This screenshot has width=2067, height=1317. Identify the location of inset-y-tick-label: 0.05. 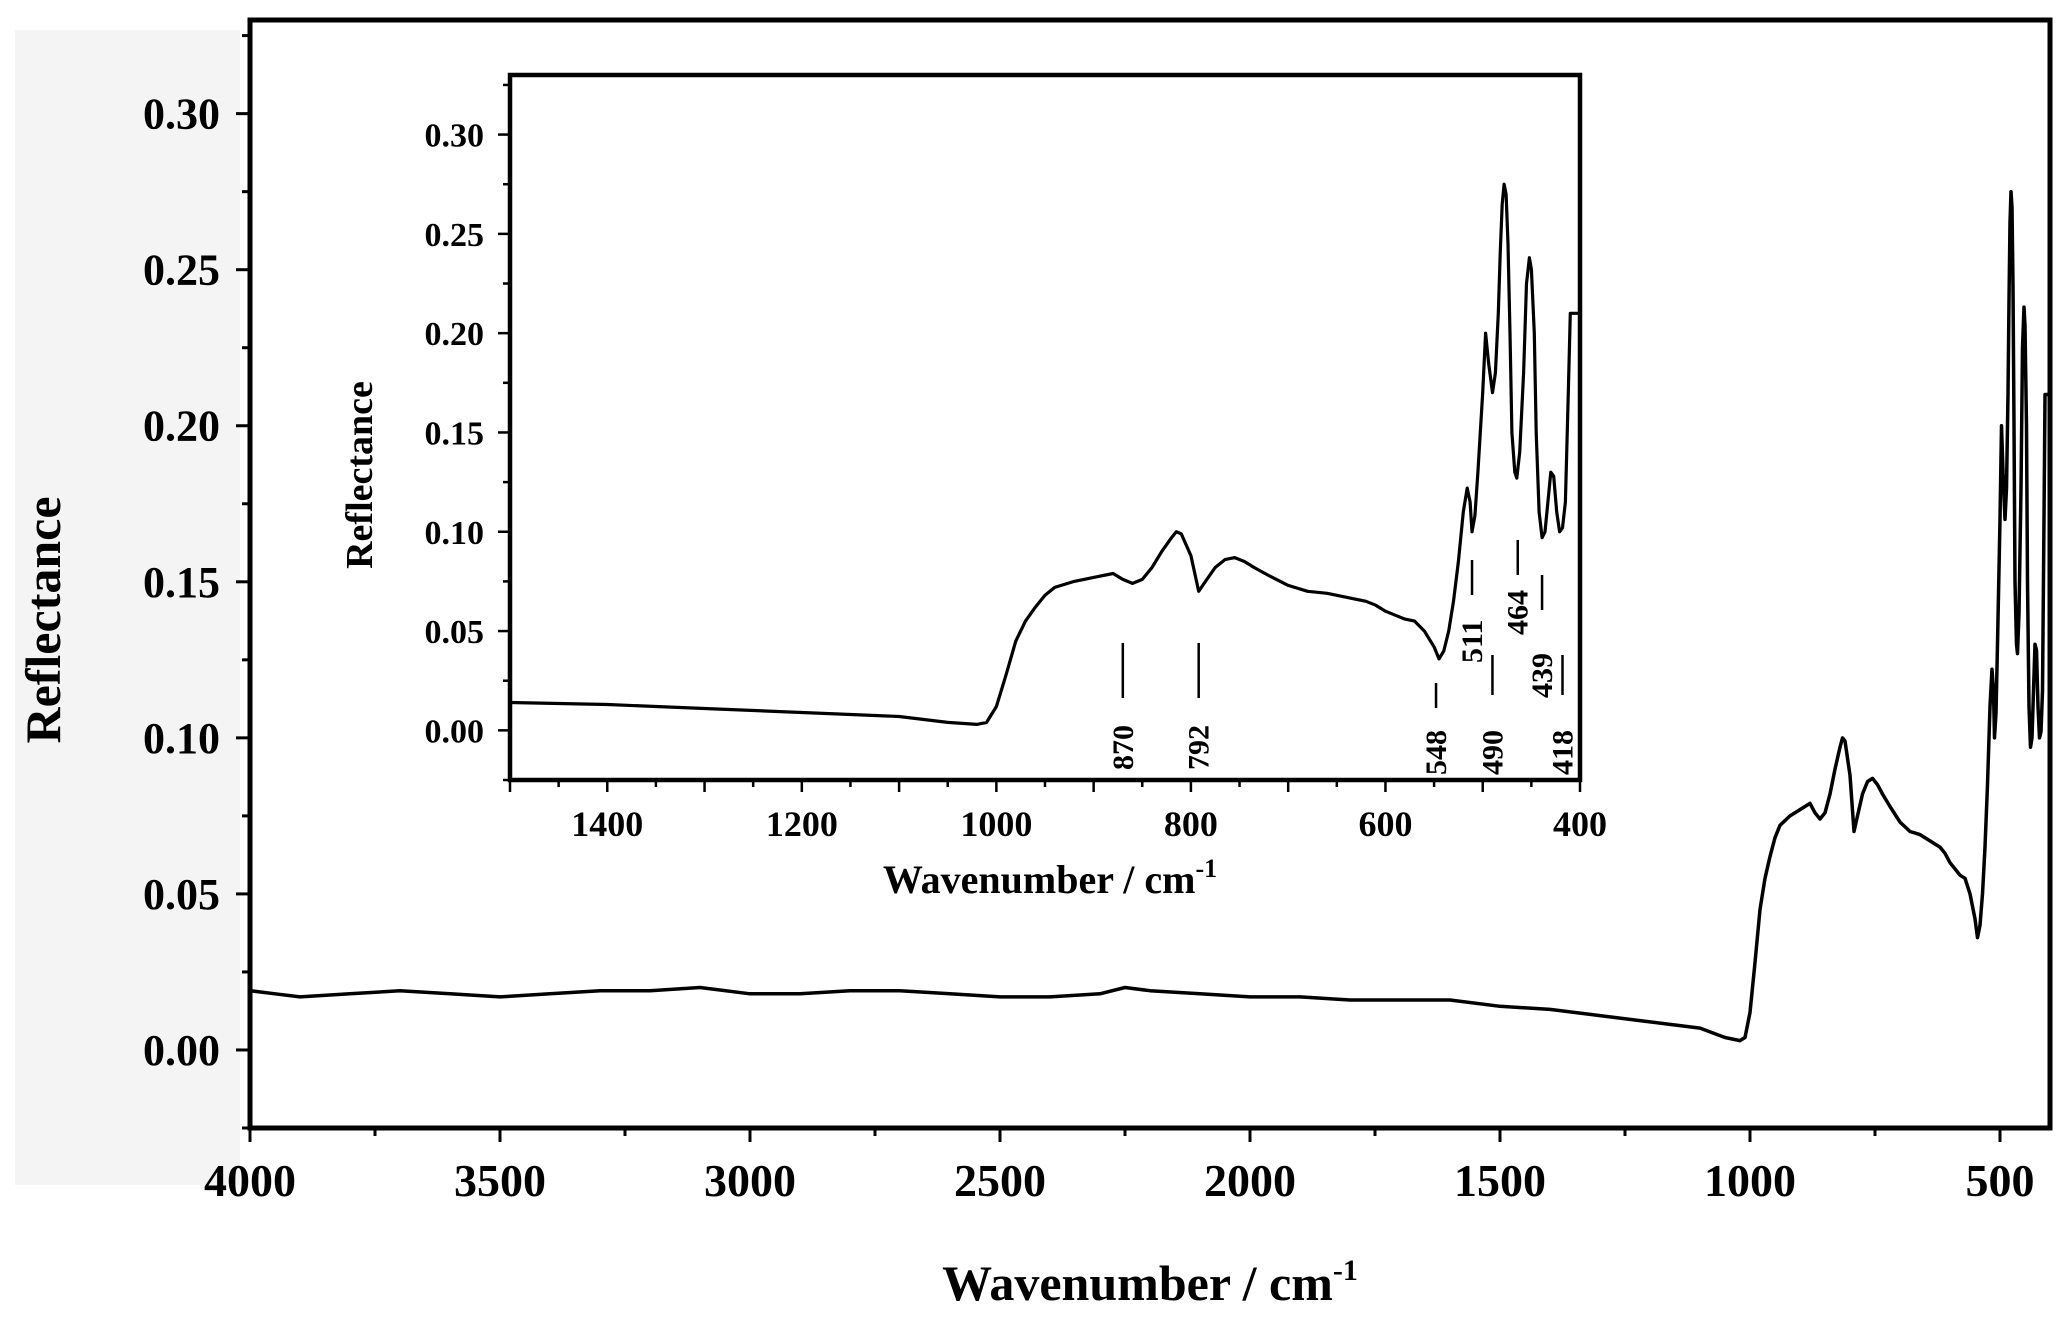
(455, 632).